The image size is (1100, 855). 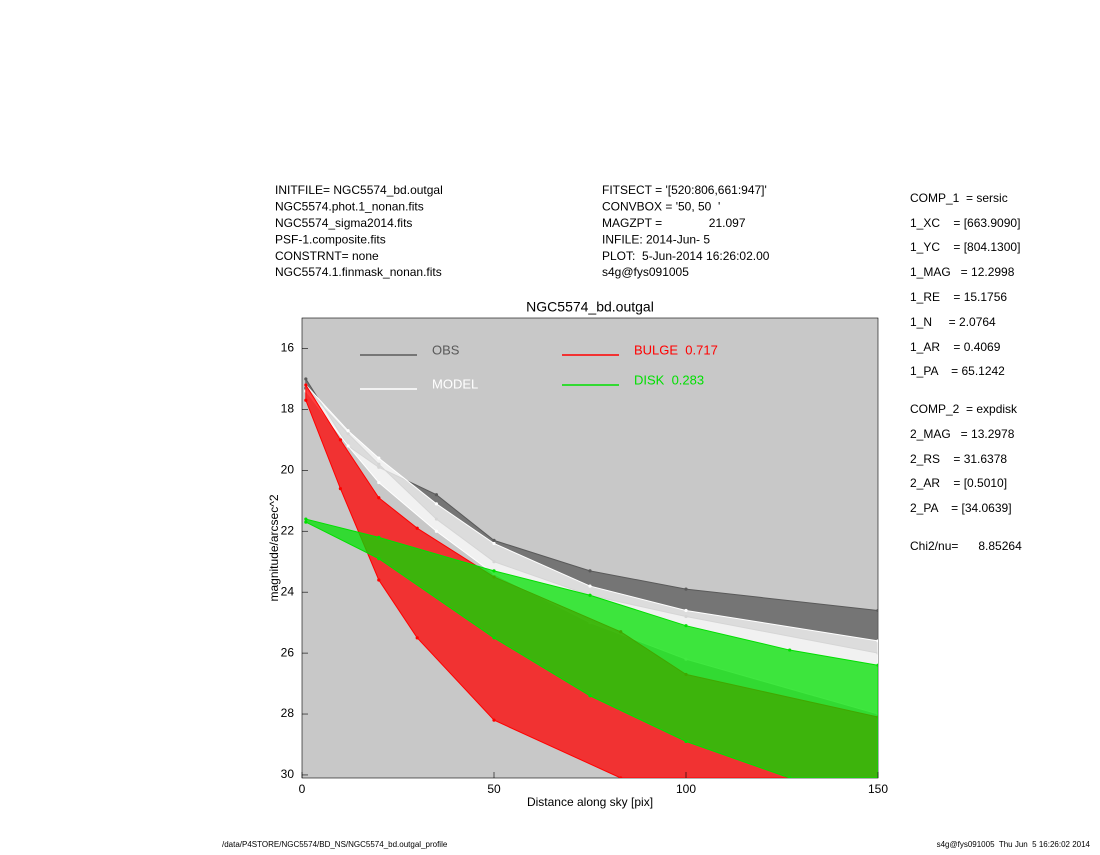 I want to click on fit-parameter: 1_N = 2.0764, so click(x=953, y=322).